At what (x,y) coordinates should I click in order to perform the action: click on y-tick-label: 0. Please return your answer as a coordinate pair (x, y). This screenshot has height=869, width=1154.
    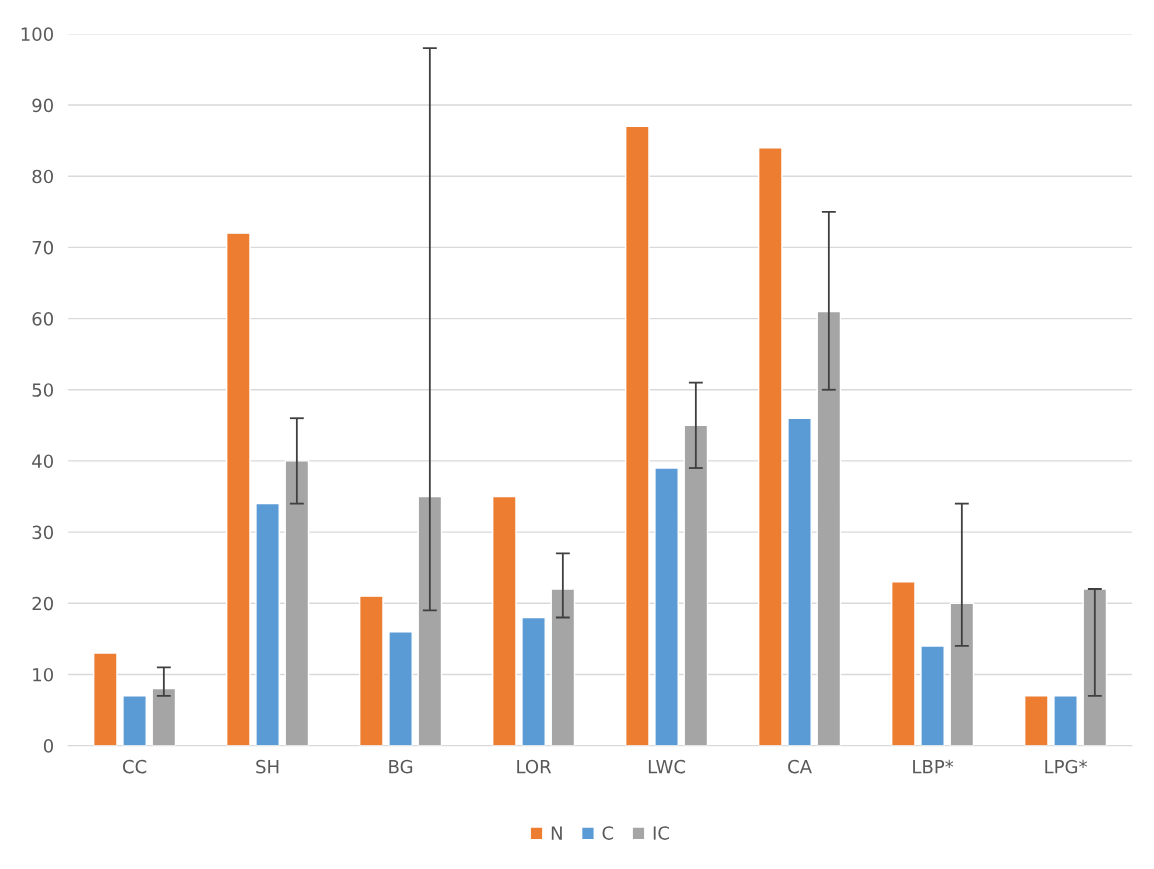
    Looking at the image, I should click on (48, 746).